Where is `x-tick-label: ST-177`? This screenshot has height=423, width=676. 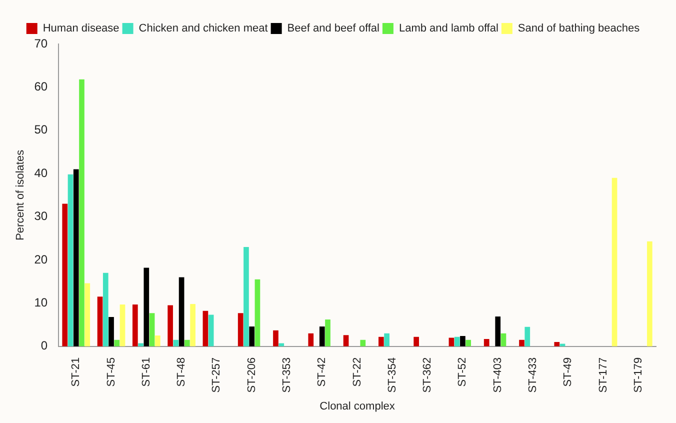 x-tick-label: ST-177 is located at coordinates (603, 375).